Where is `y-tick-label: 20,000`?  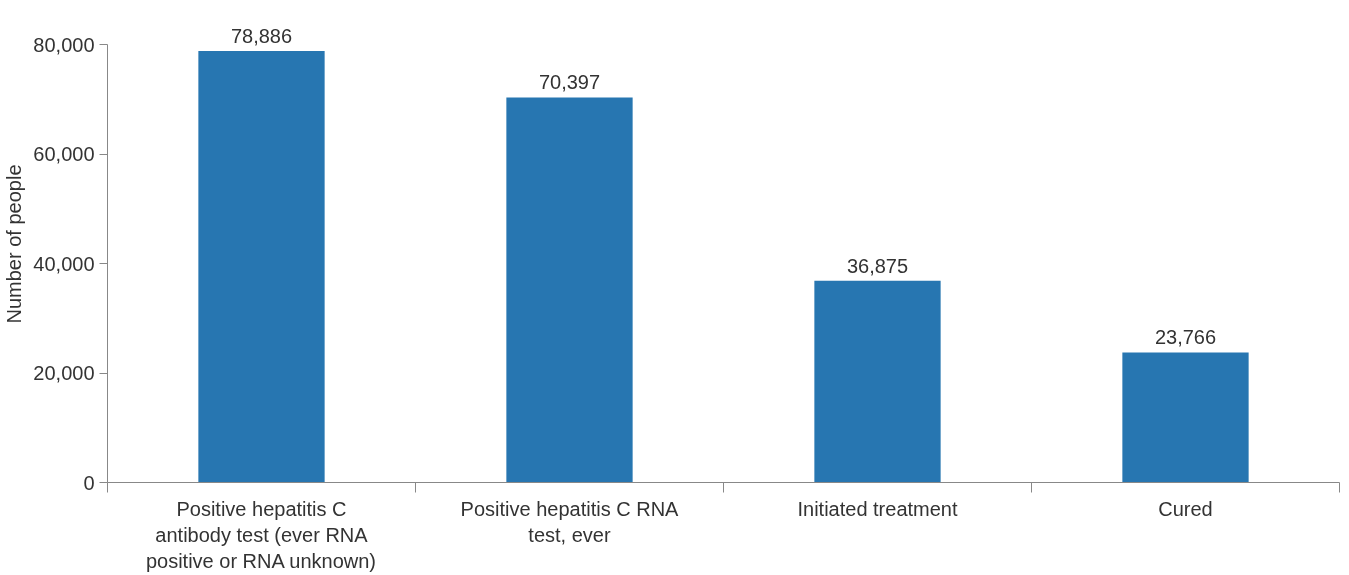 y-tick-label: 20,000 is located at coordinates (64, 373).